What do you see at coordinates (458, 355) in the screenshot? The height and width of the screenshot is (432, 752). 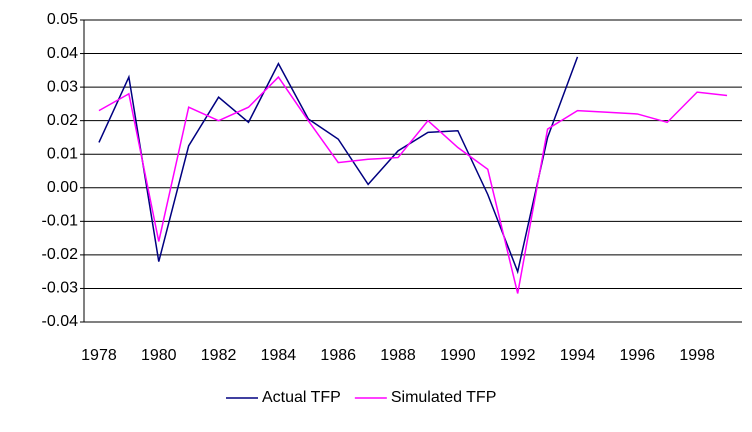 I see `x-tick-label: 1990` at bounding box center [458, 355].